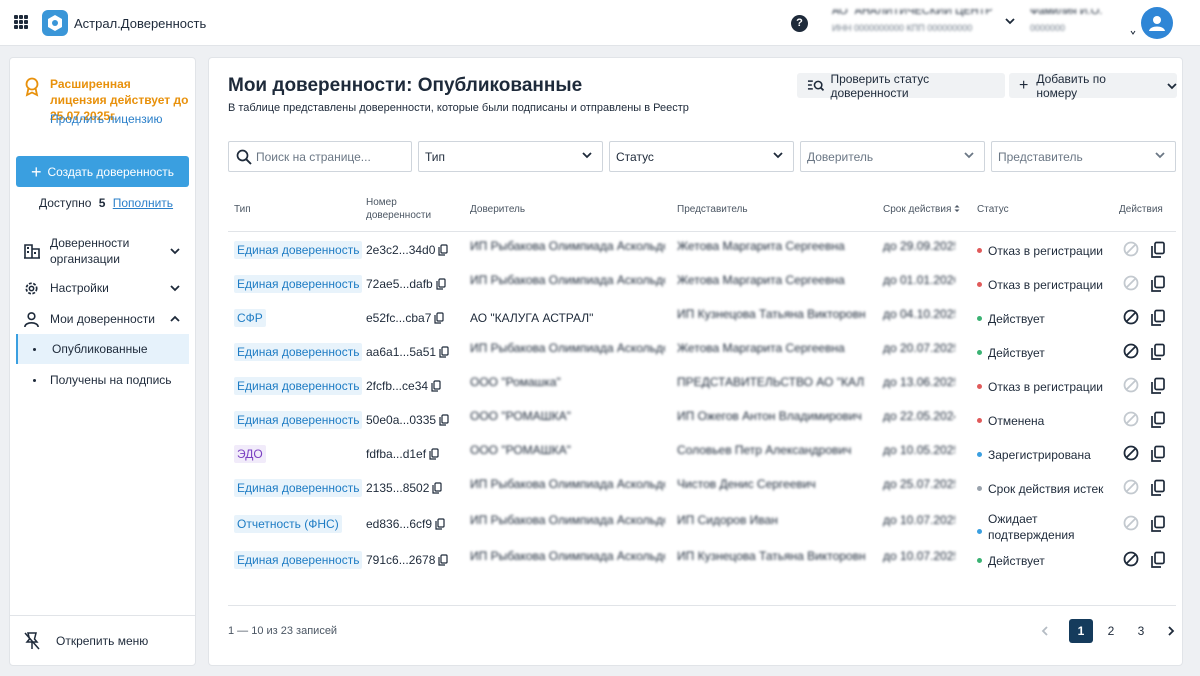 This screenshot has width=1200, height=676. What do you see at coordinates (979, 284) in the screenshot?
I see `status-dot` at bounding box center [979, 284].